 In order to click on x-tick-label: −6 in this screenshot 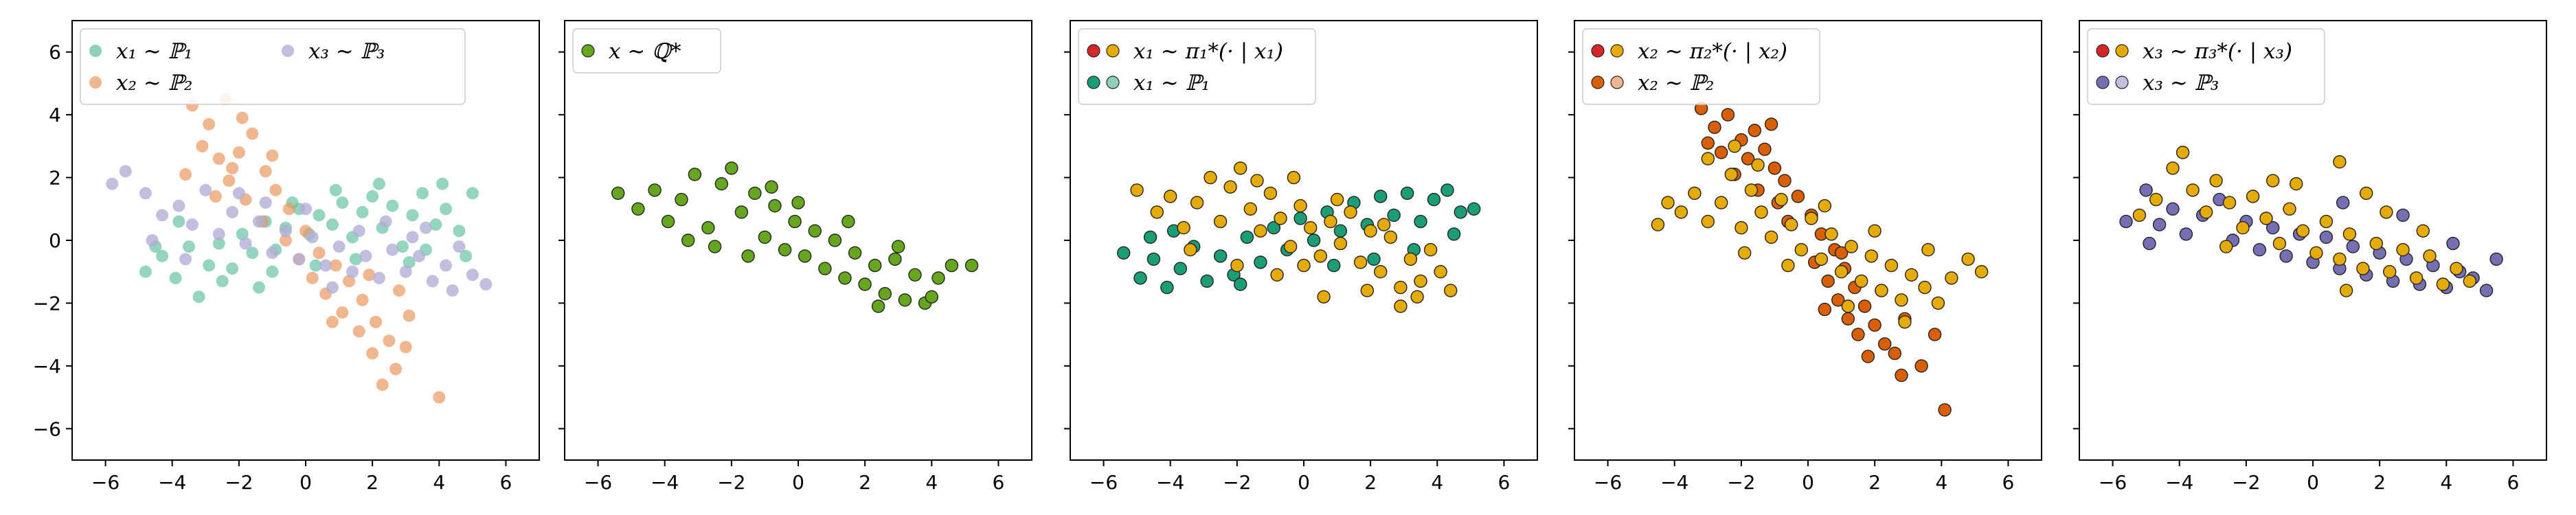, I will do `click(1608, 482)`.